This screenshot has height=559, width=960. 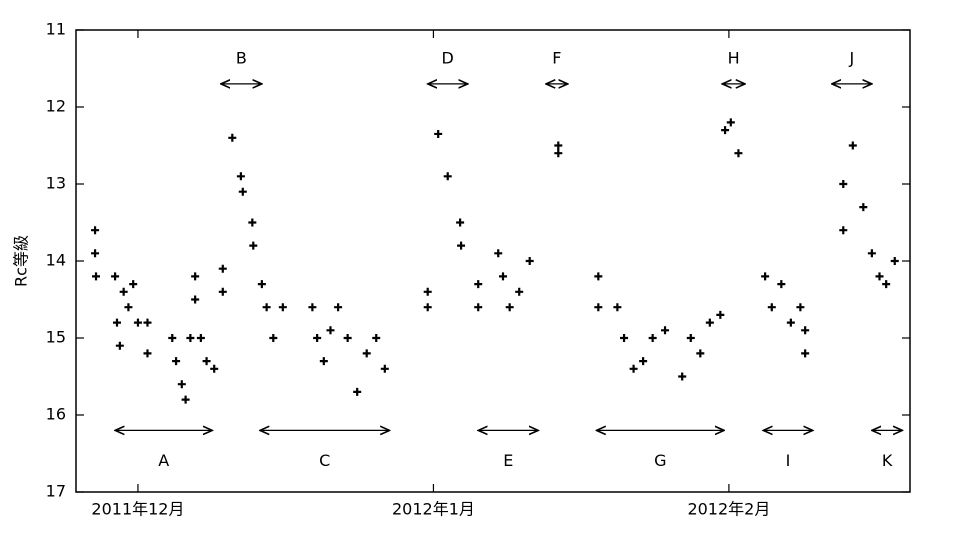 What do you see at coordinates (728, 509) in the screenshot?
I see `x-tick-label: 2012年2月` at bounding box center [728, 509].